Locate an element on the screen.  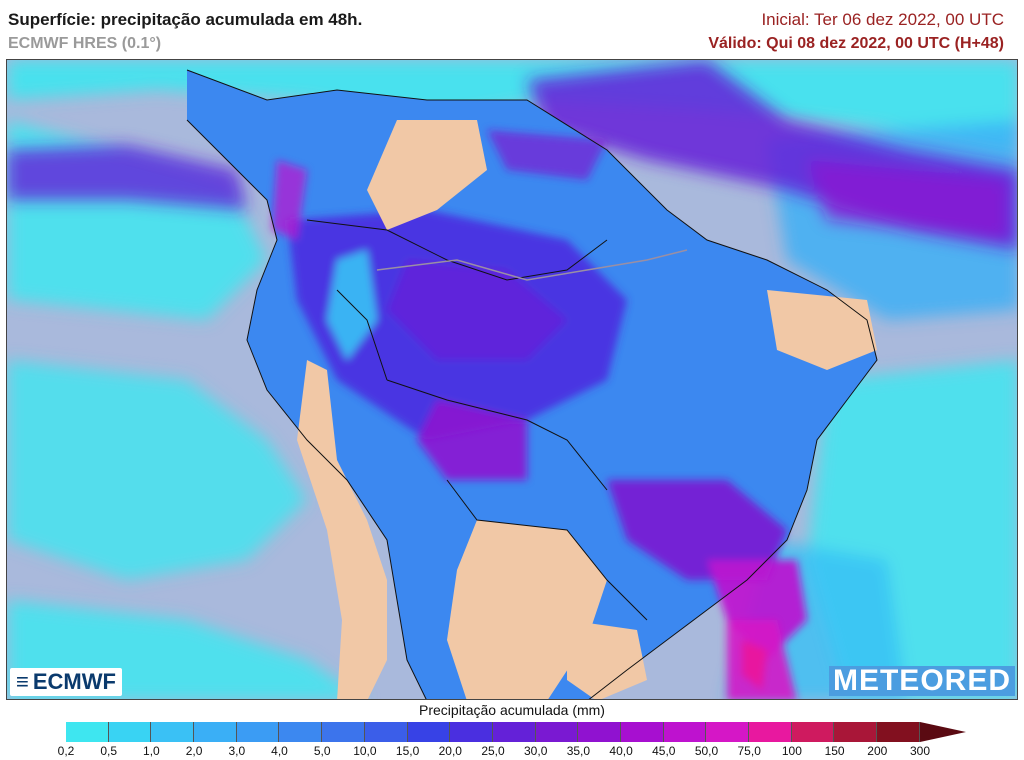
colorbar-tick-label: 45,0 is located at coordinates (664, 751).